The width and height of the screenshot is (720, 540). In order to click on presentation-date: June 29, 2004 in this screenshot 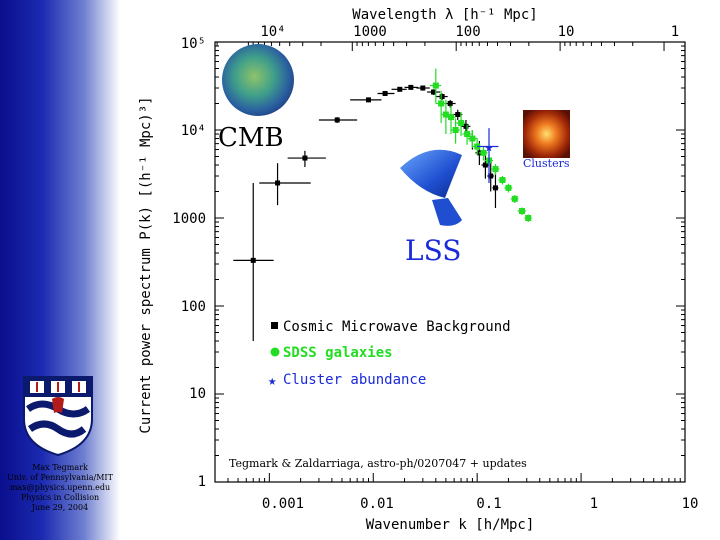, I will do `click(60, 507)`.